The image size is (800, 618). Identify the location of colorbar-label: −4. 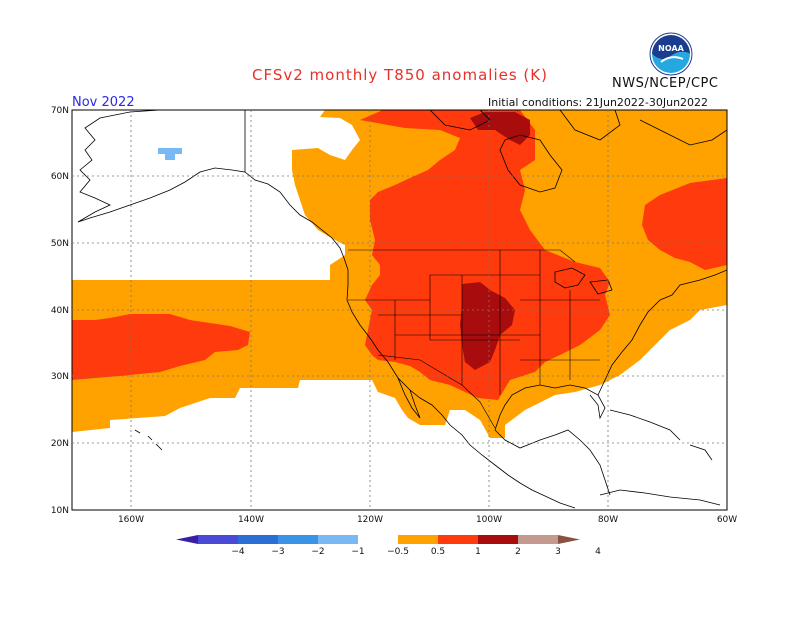
(238, 552).